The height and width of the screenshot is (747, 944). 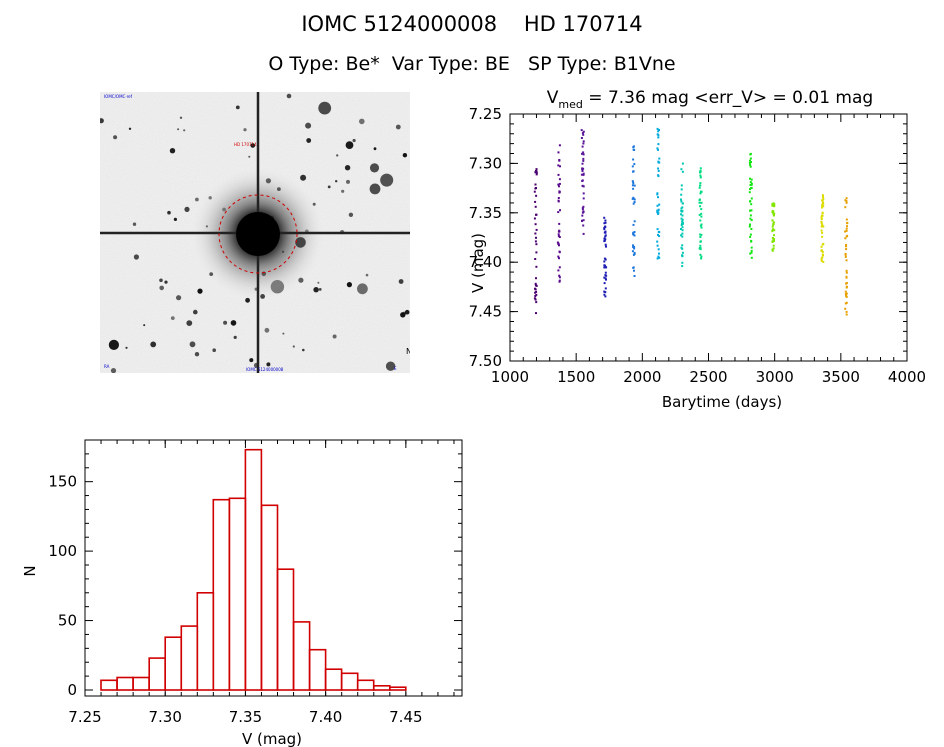 I want to click on histogram-frame, so click(x=273, y=568).